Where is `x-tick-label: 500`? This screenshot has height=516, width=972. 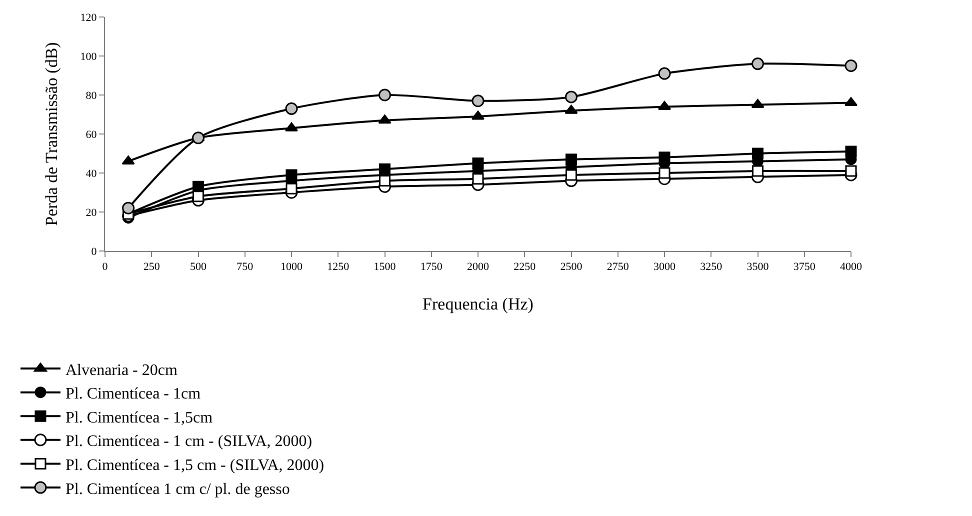 x-tick-label: 500 is located at coordinates (198, 267).